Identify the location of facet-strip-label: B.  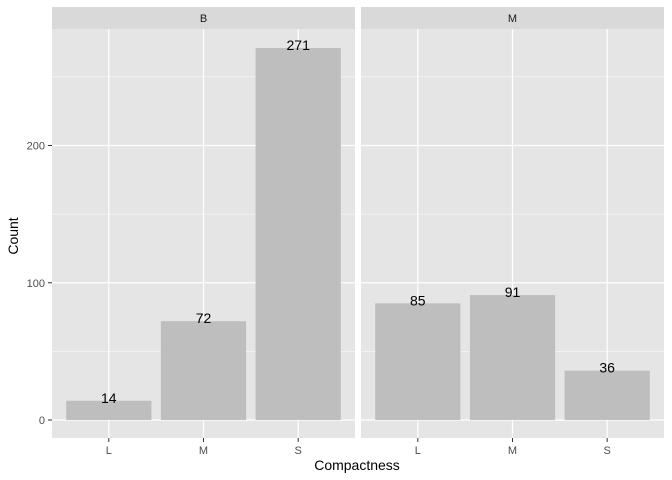
(203, 19).